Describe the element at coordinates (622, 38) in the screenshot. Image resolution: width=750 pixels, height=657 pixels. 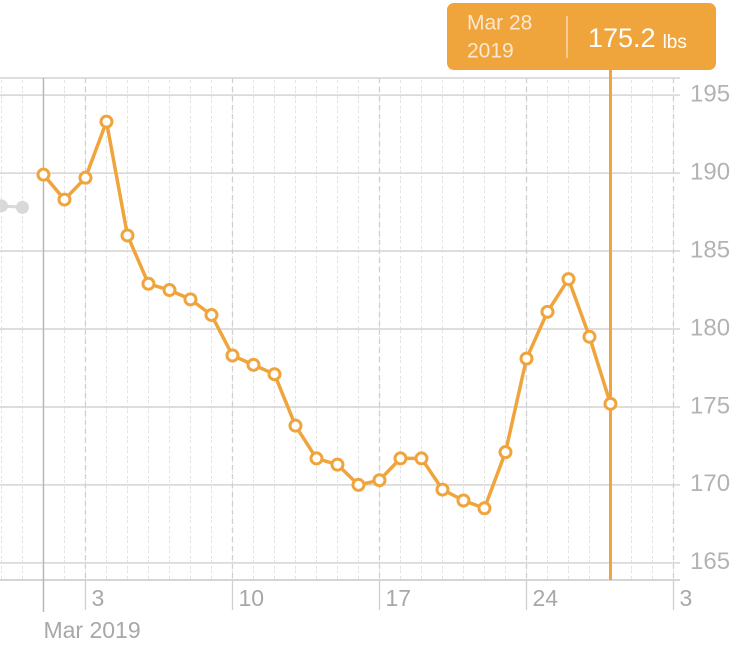
I see `tooltip-value: 175.2` at that location.